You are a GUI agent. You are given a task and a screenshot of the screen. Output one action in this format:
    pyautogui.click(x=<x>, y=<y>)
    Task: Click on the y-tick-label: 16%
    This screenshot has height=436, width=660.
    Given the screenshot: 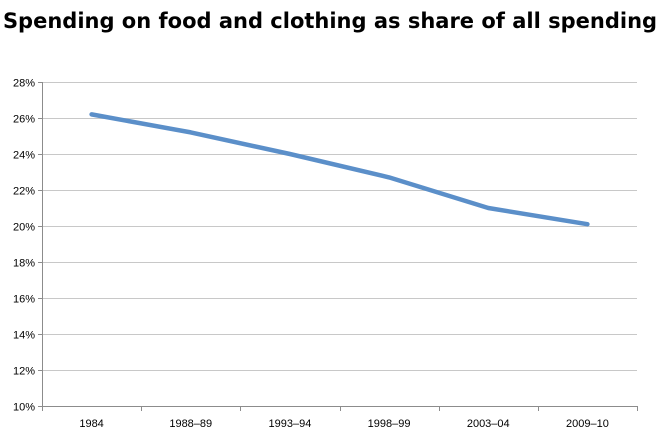 What is the action you would take?
    pyautogui.click(x=24, y=300)
    